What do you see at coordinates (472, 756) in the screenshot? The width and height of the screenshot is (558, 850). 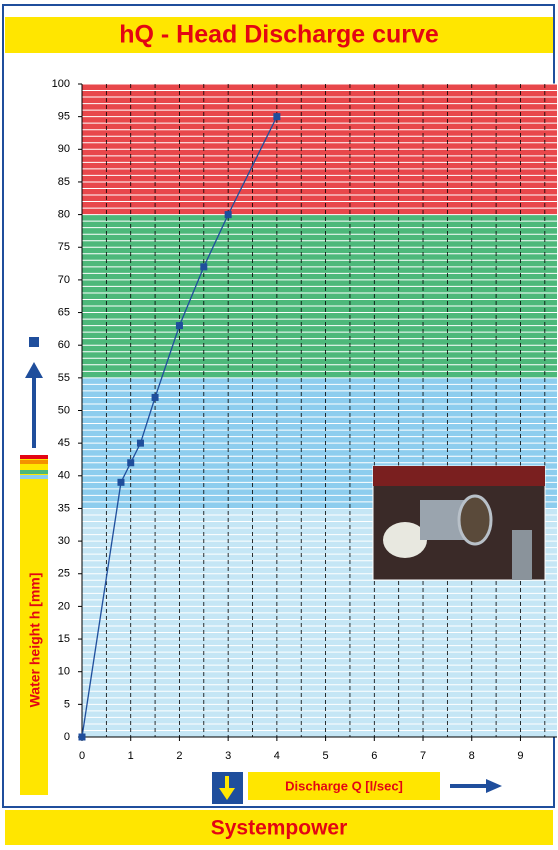 I see `x-tick-label: 8` at bounding box center [472, 756].